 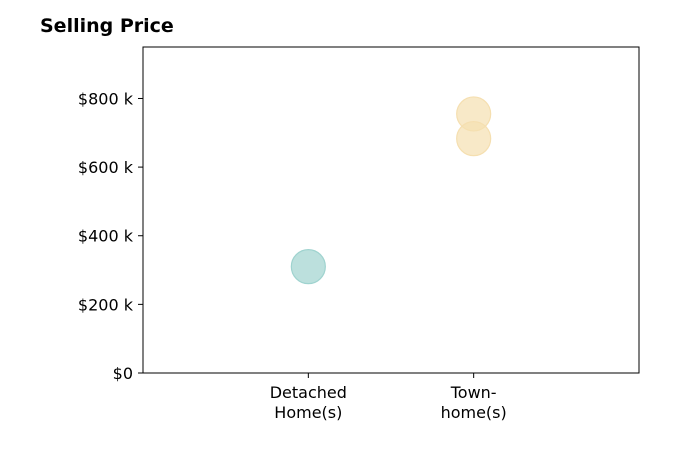 I want to click on x-tick-label: Home(s), so click(x=308, y=412).